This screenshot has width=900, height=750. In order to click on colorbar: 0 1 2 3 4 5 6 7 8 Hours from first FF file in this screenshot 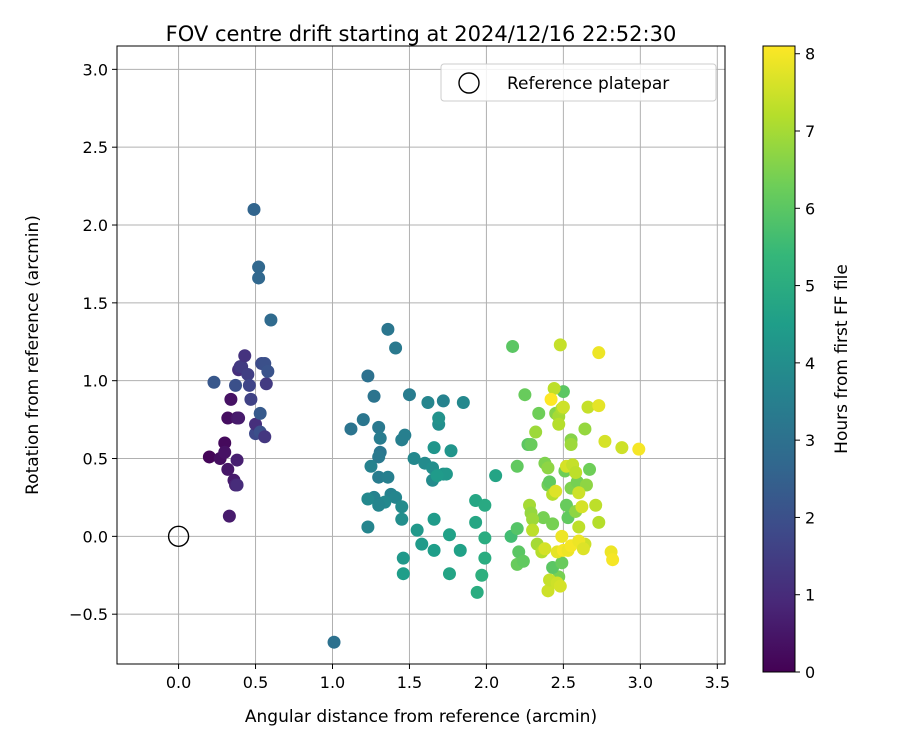, I will do `click(807, 363)`.